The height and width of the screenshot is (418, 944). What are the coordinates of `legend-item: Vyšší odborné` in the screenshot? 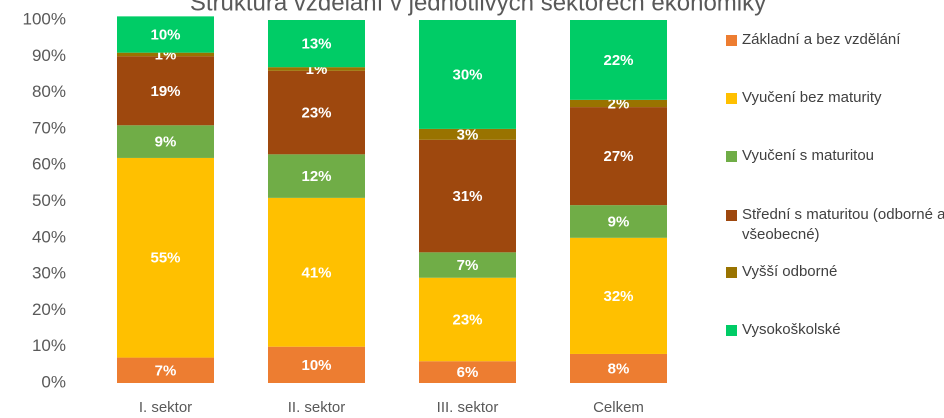 It's located at (835, 272).